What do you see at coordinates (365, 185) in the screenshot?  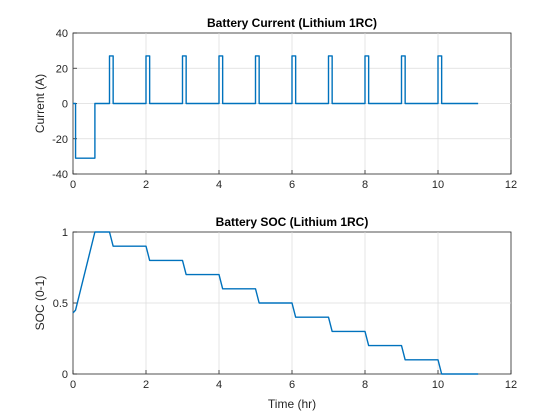 I see `current-x-tick-label: 8` at bounding box center [365, 185].